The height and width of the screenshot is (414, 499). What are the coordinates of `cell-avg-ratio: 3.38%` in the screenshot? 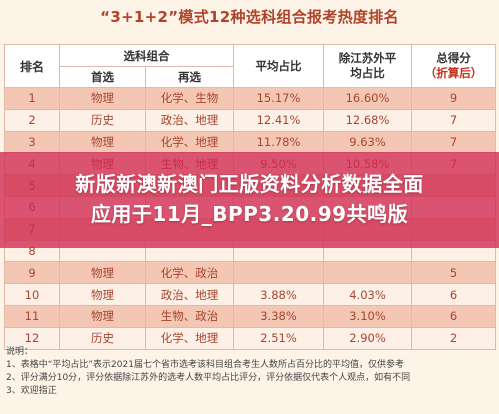 It's located at (278, 316).